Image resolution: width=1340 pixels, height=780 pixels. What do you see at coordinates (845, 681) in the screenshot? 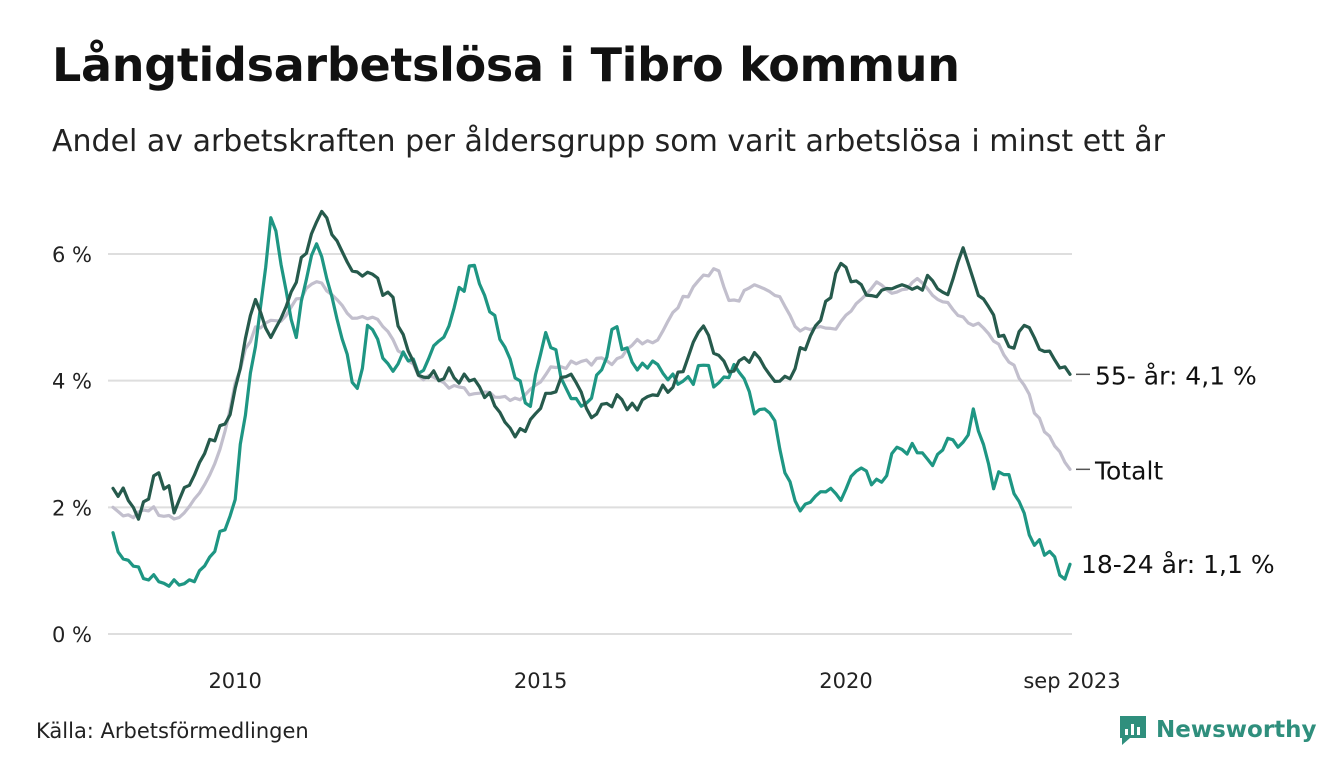
I see `x-tick-label: 2020` at bounding box center [845, 681].